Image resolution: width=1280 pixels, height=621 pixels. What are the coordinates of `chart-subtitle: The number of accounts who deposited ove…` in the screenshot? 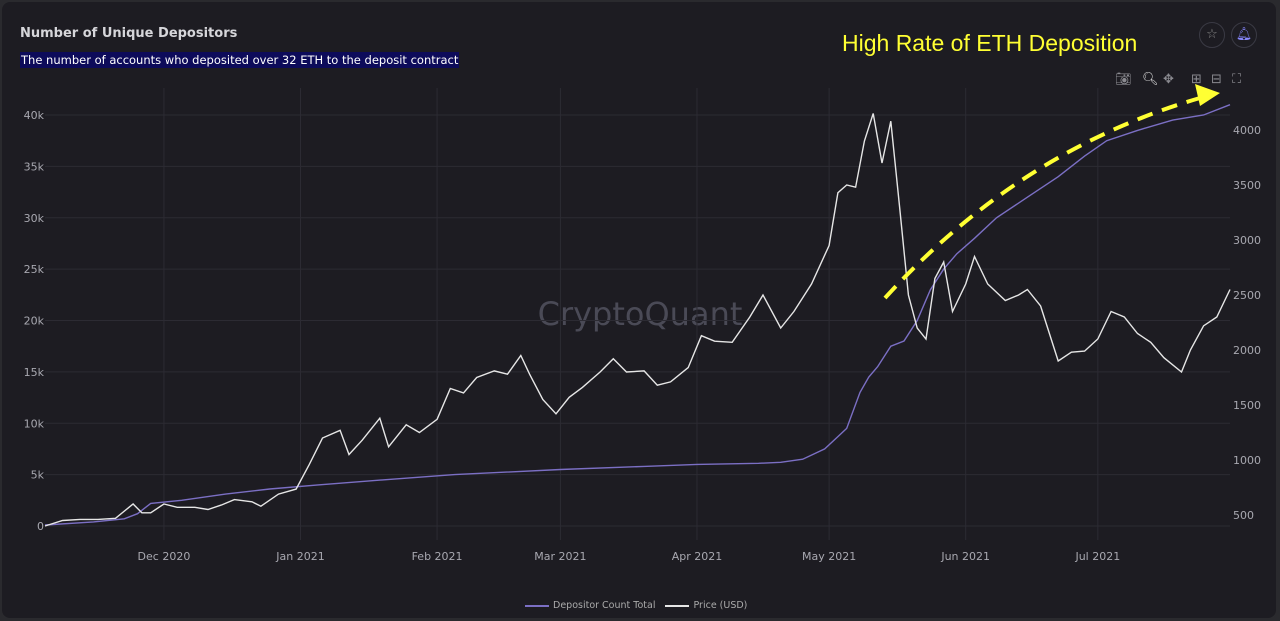 It's located at (240, 60).